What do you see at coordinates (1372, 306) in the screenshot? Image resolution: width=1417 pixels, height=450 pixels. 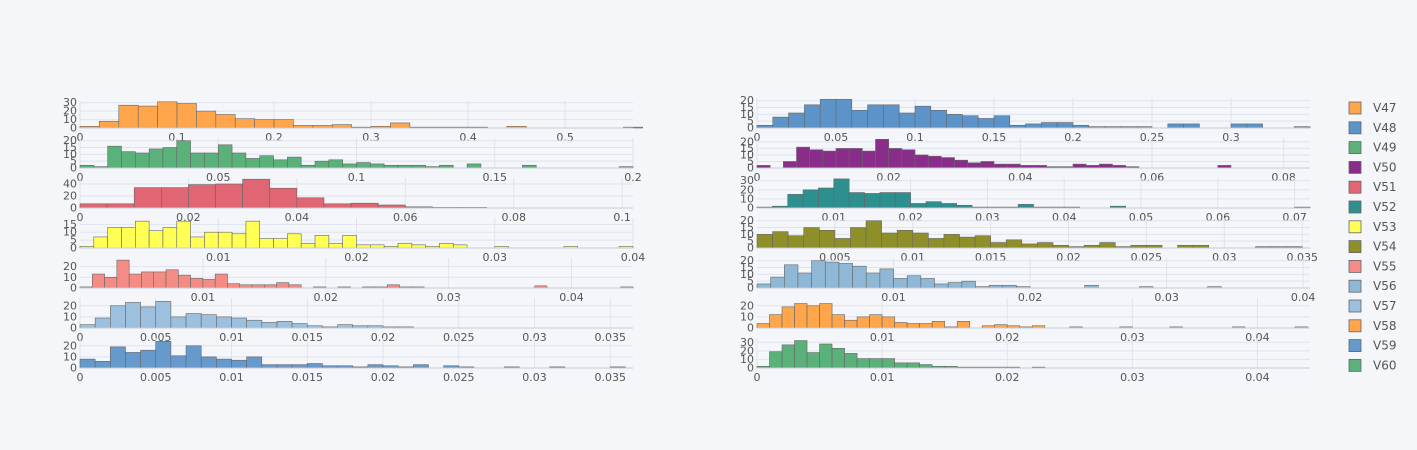 I see `legend-item-v57: V57` at bounding box center [1372, 306].